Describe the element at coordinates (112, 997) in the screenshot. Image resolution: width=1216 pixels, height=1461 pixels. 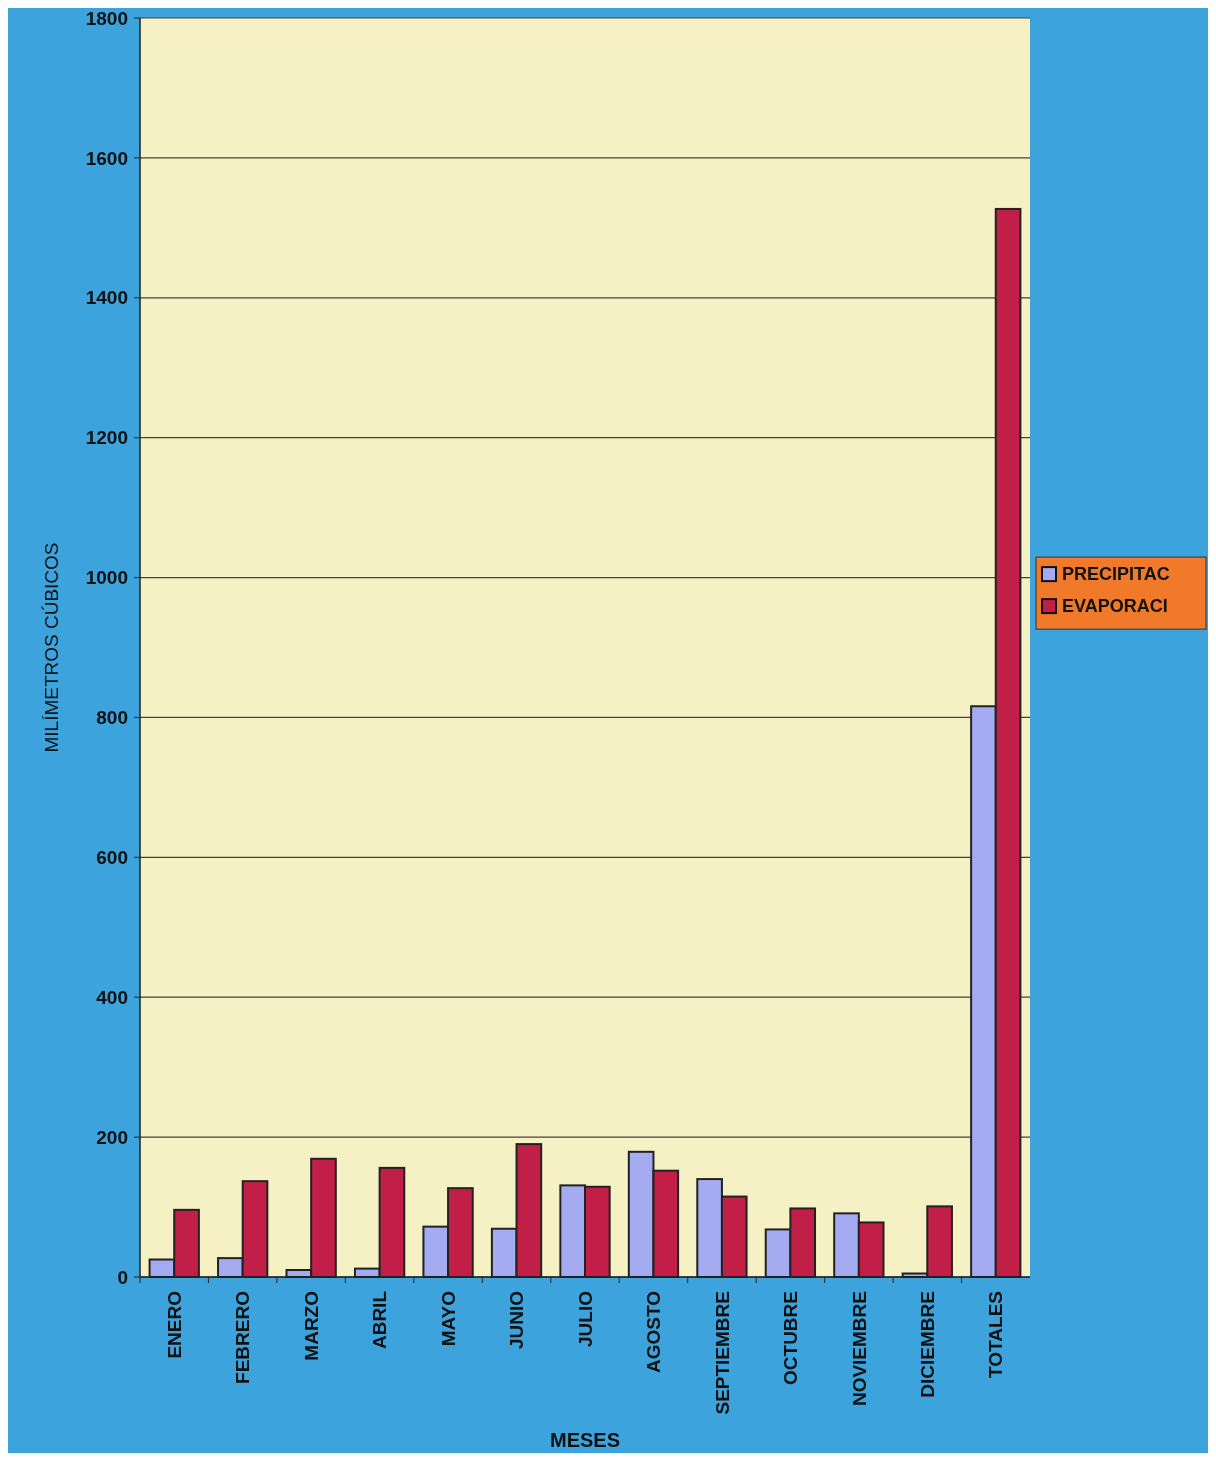
I see `y-tick-label: 400` at that location.